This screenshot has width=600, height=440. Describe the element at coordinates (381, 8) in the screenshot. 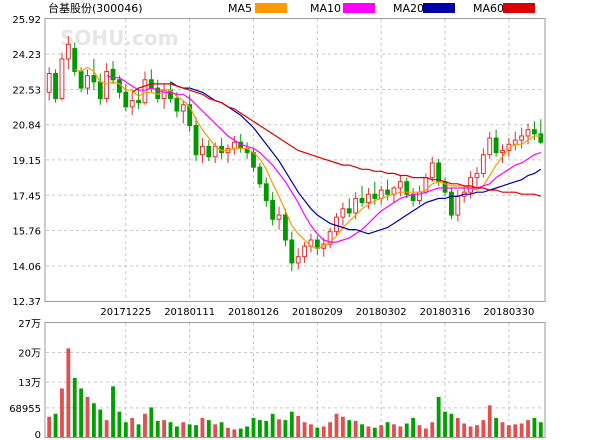

I see `ma-legend: MA5 MA10 MA20 MA60` at that location.